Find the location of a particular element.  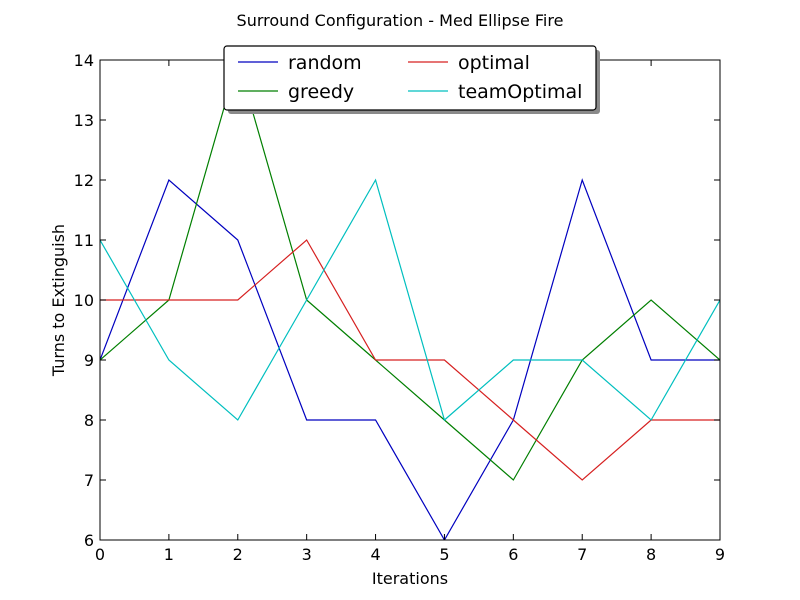

y-tick-label: 8 is located at coordinates (89, 420).